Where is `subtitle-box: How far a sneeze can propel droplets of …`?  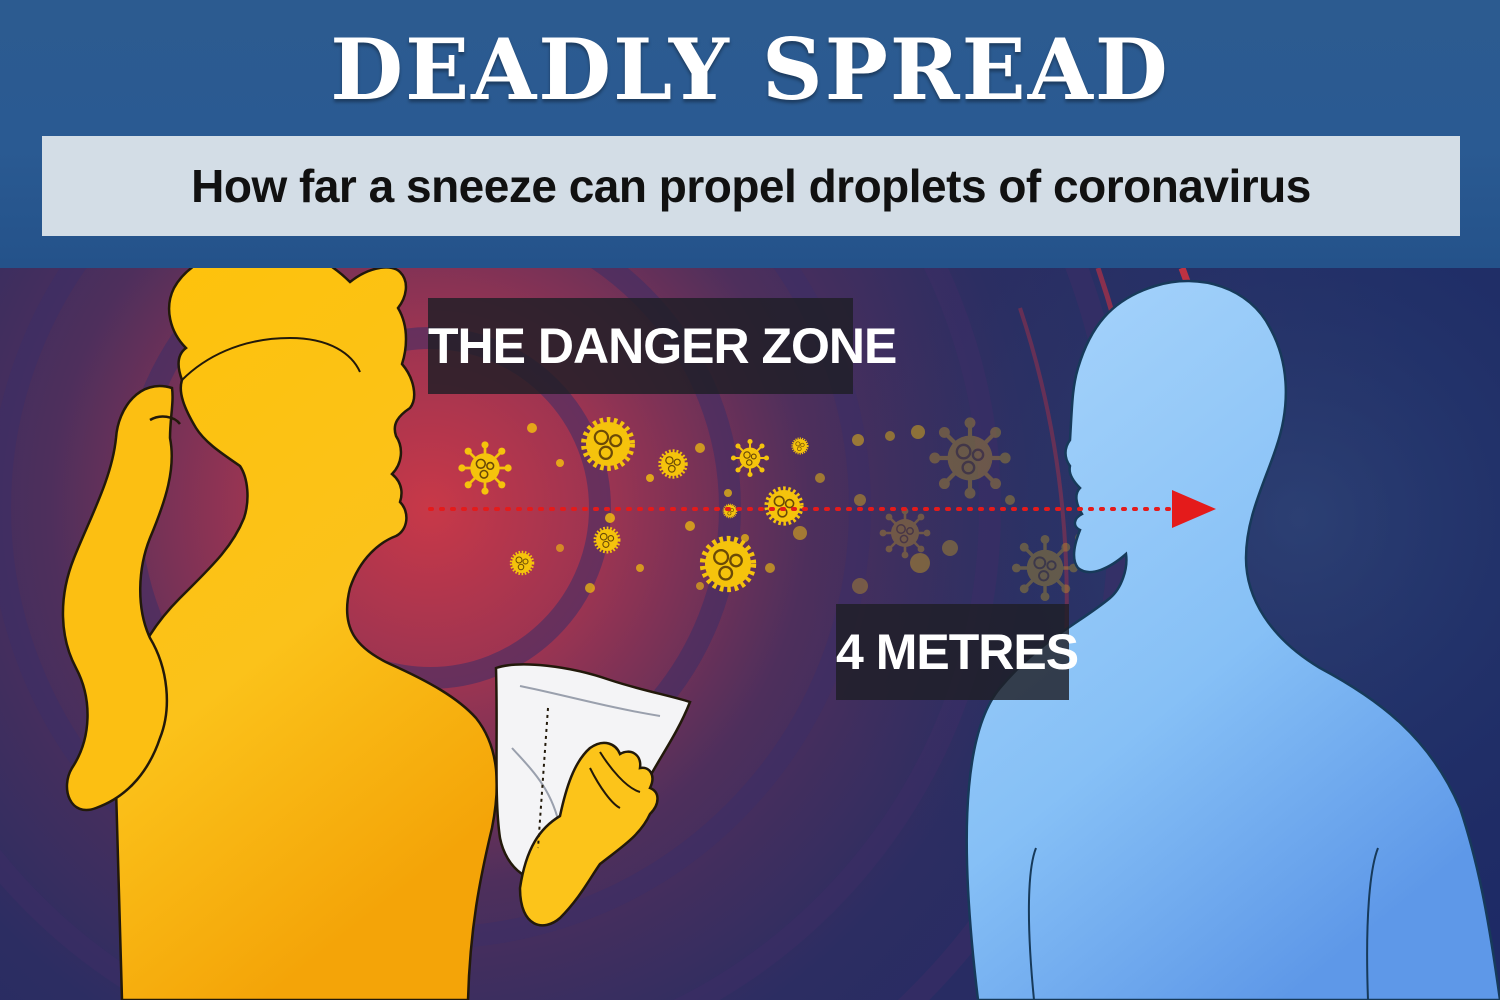
subtitle-box: How far a sneeze can propel droplets of … is located at coordinates (751, 186).